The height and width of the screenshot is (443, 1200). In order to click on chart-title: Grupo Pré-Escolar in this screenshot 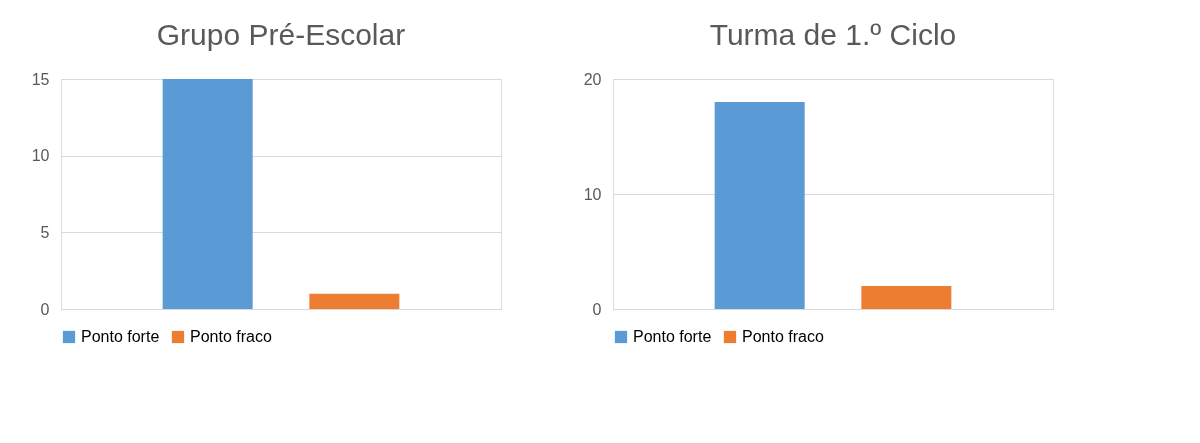, I will do `click(281, 34)`.